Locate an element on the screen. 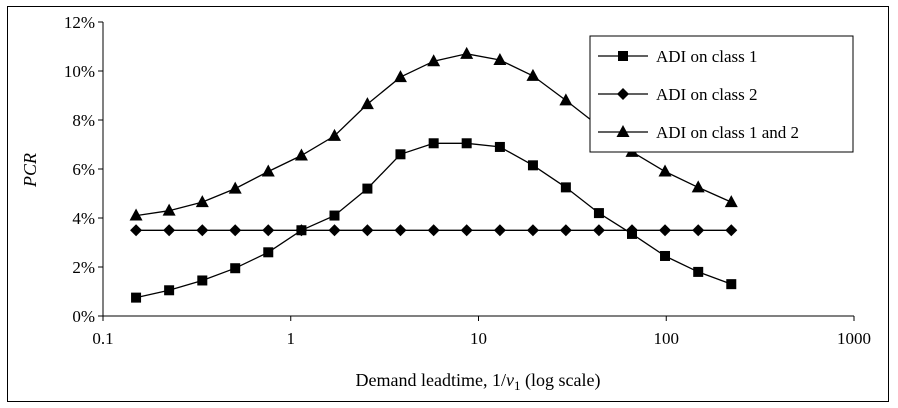 This screenshot has height=408, width=898. y-axis-title: PCR is located at coordinates (30, 170).